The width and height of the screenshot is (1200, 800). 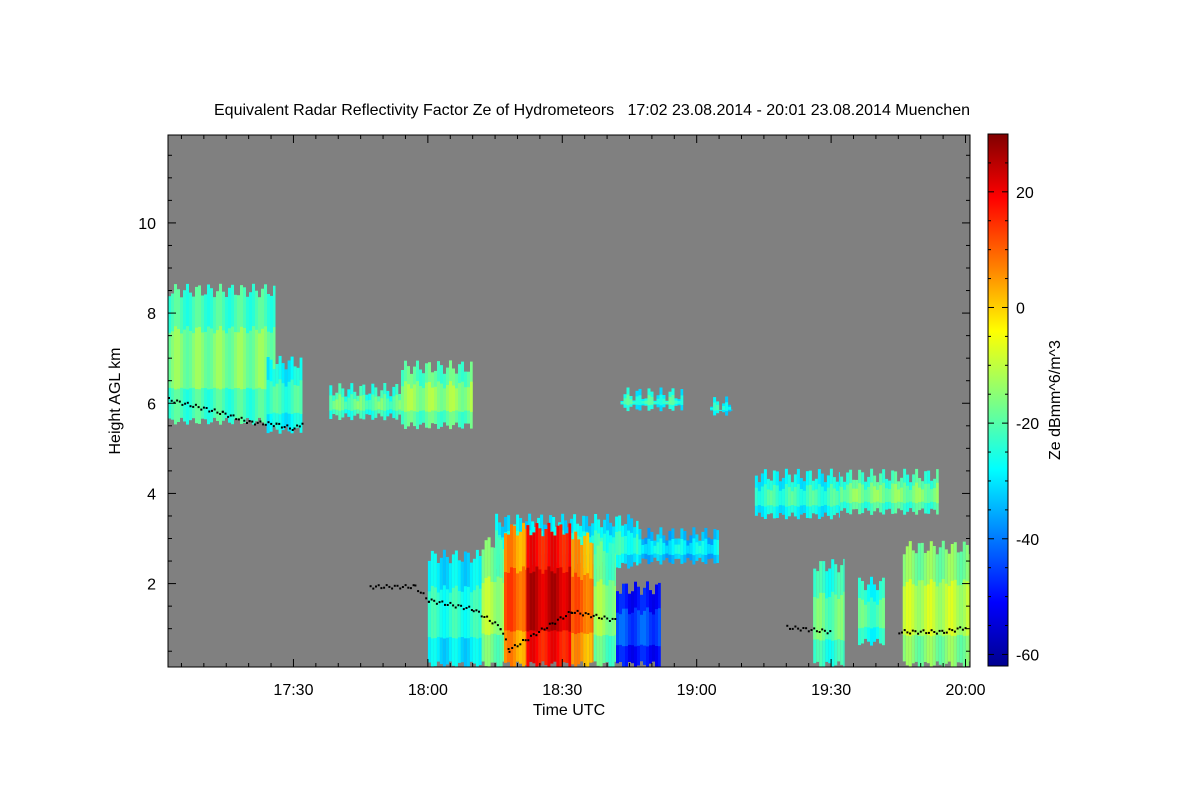 What do you see at coordinates (1013, 398) in the screenshot?
I see `colorbar-axis: 20 0 -20 -40 -60` at bounding box center [1013, 398].